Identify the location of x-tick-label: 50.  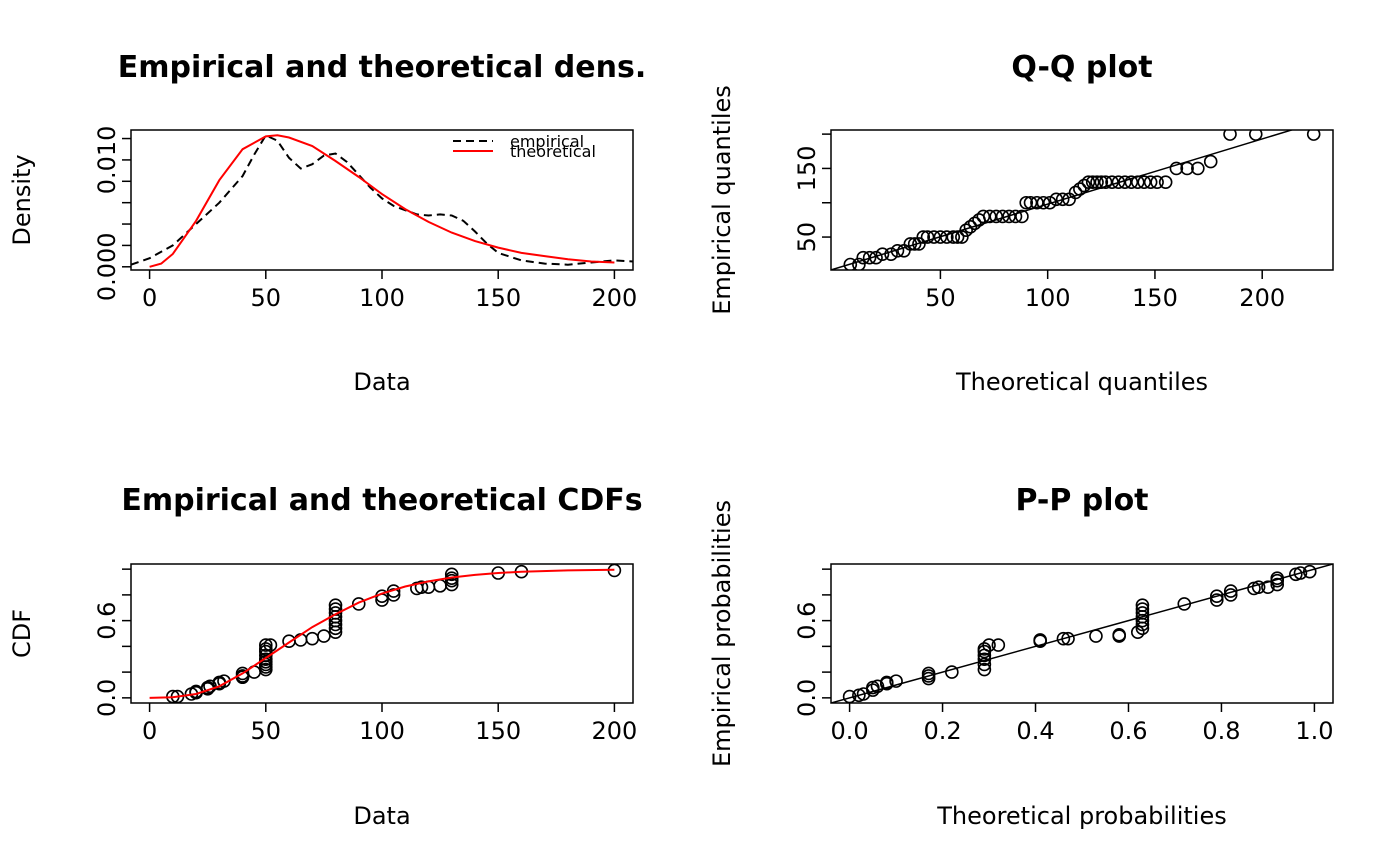
(940, 298).